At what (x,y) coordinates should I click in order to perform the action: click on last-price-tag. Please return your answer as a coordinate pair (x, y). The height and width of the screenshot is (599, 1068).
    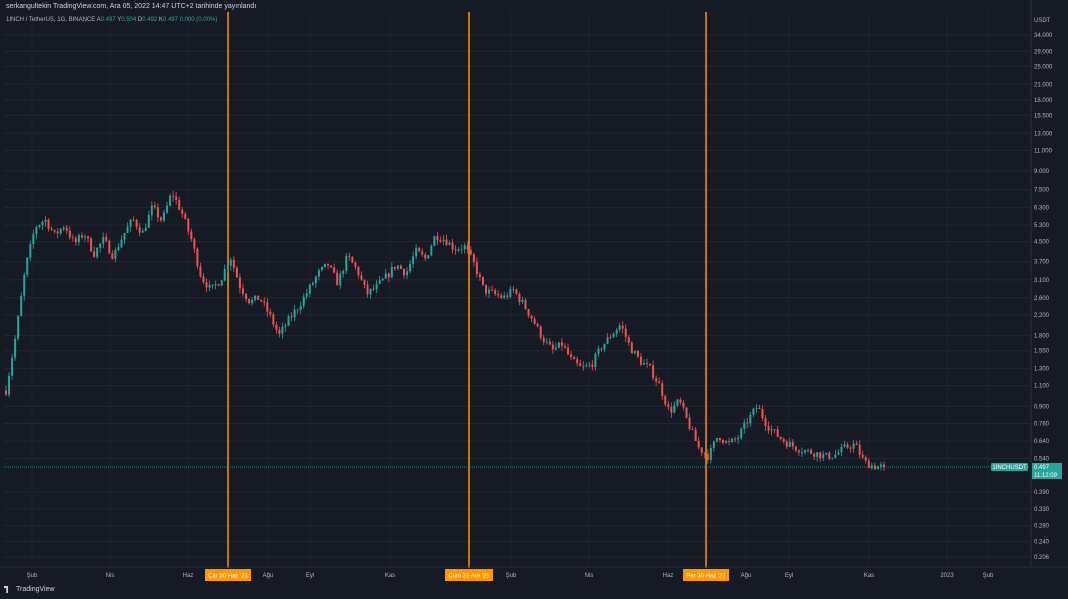
    Looking at the image, I should click on (1047, 470).